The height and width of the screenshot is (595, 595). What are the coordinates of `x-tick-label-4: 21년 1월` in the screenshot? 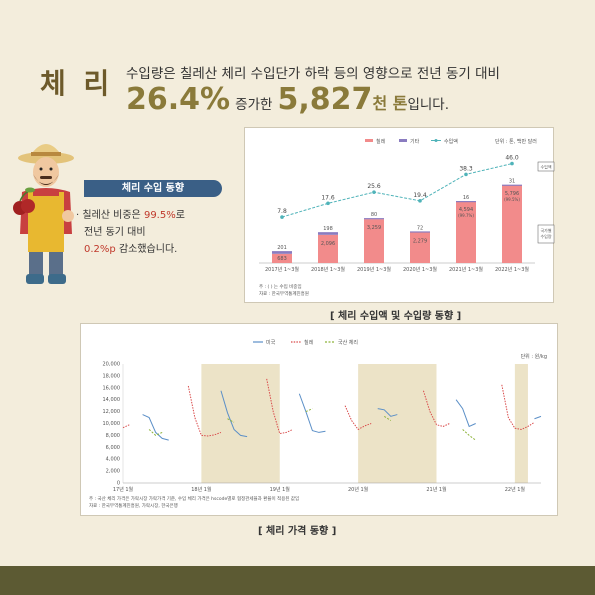 It's located at (436, 489).